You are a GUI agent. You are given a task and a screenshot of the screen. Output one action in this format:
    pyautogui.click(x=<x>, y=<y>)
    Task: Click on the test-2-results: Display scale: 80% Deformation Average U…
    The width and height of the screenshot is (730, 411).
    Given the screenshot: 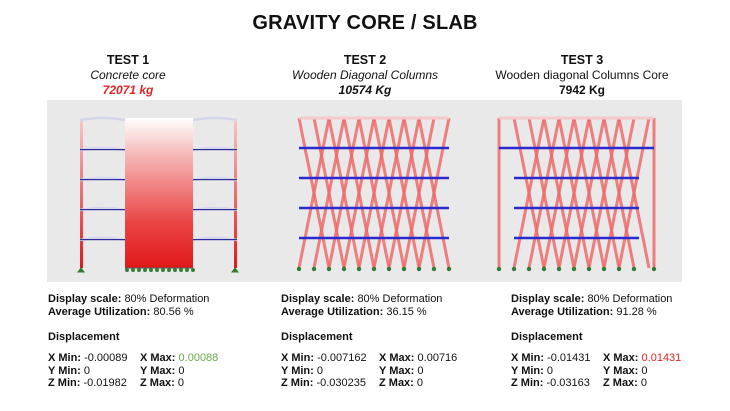 What is the action you would take?
    pyautogui.click(x=391, y=341)
    